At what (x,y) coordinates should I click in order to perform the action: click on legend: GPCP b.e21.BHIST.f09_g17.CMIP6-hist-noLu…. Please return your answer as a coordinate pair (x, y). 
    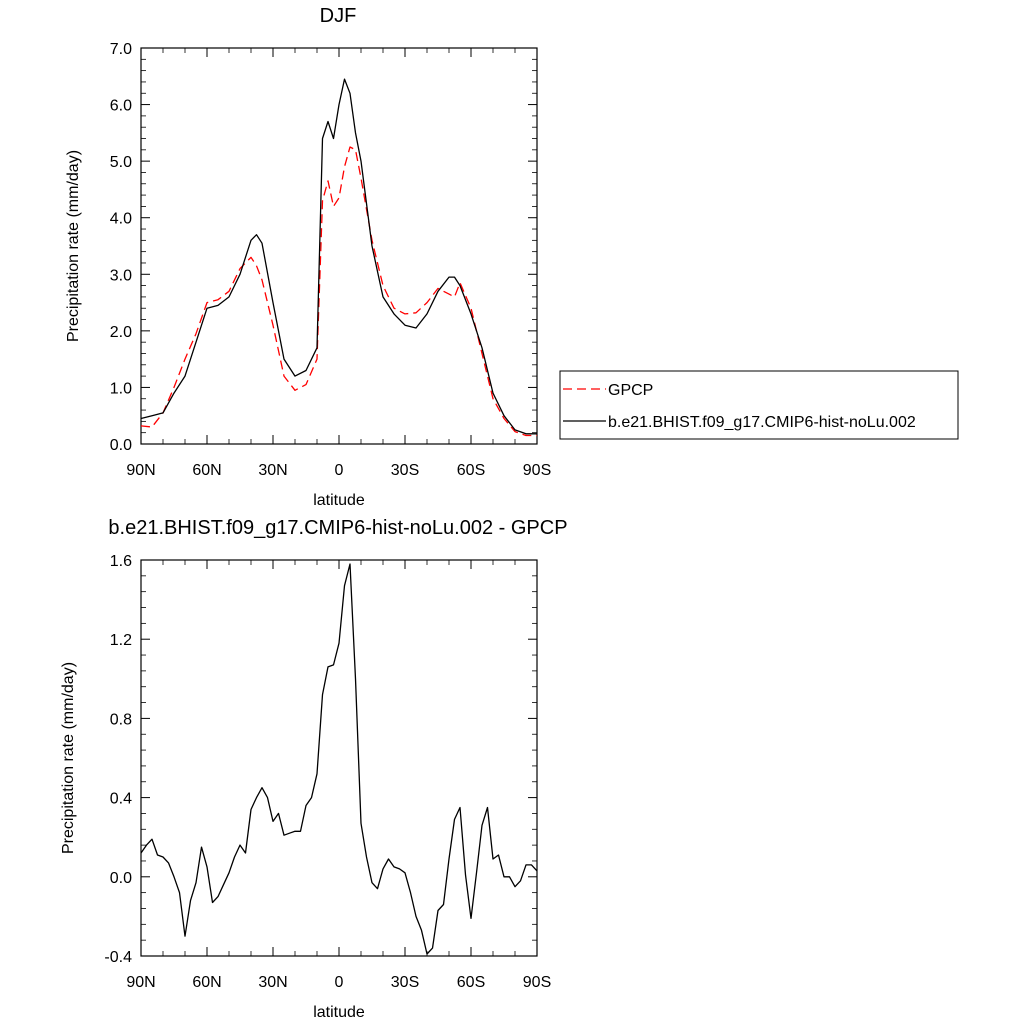
    Looking at the image, I should click on (759, 405).